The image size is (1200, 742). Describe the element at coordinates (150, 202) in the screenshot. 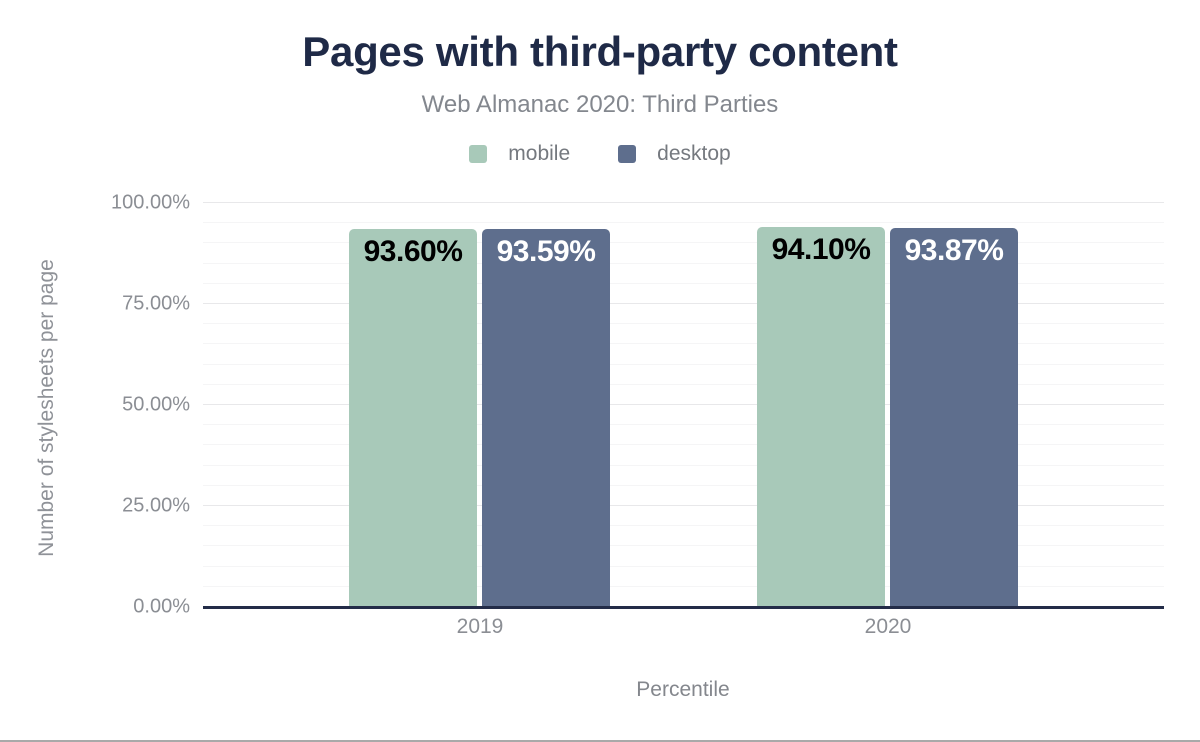

I see `y-tick-label: 100.00%` at that location.